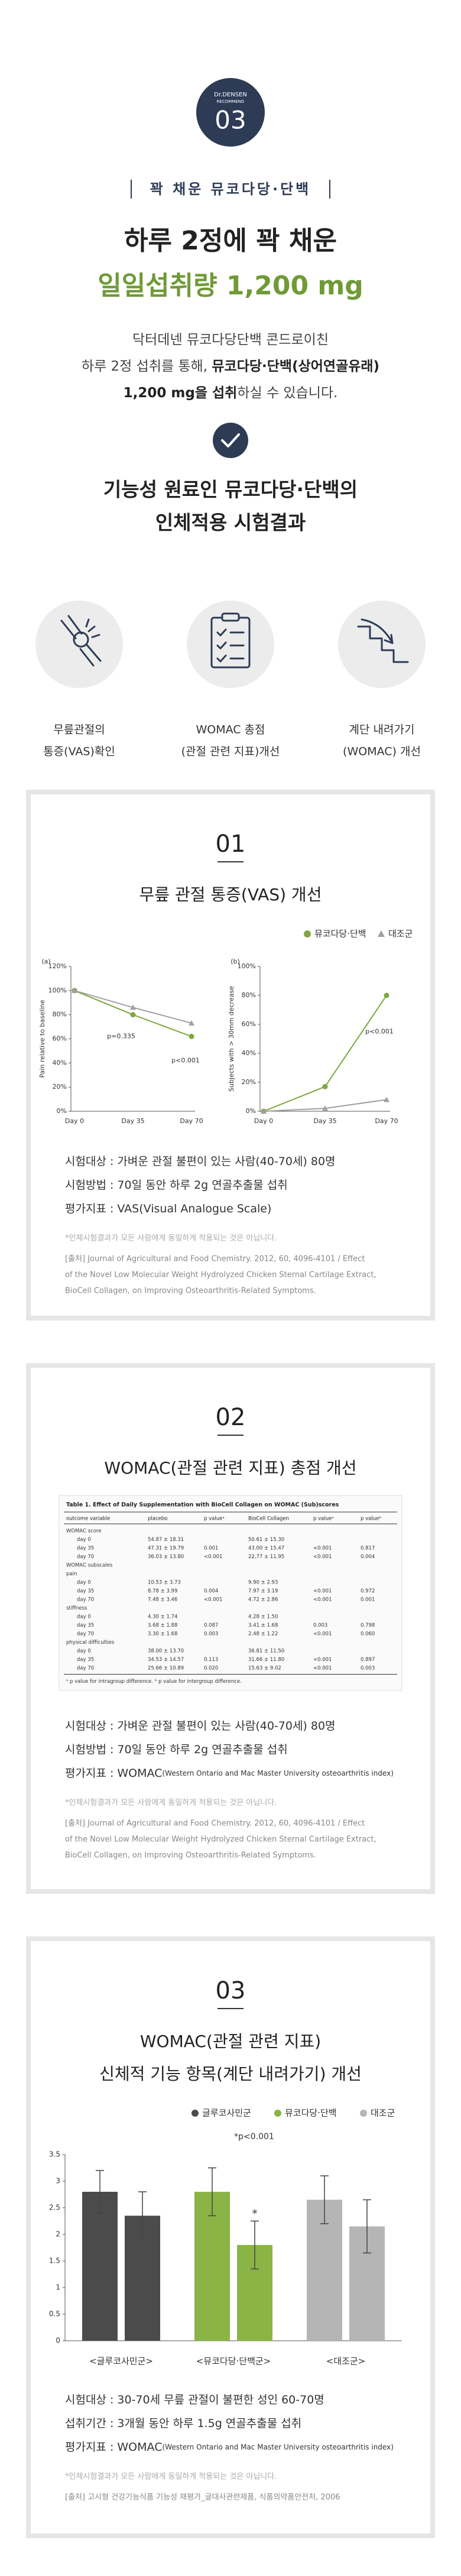  What do you see at coordinates (58, 2341) in the screenshot?
I see `y-tick-label: 0` at bounding box center [58, 2341].